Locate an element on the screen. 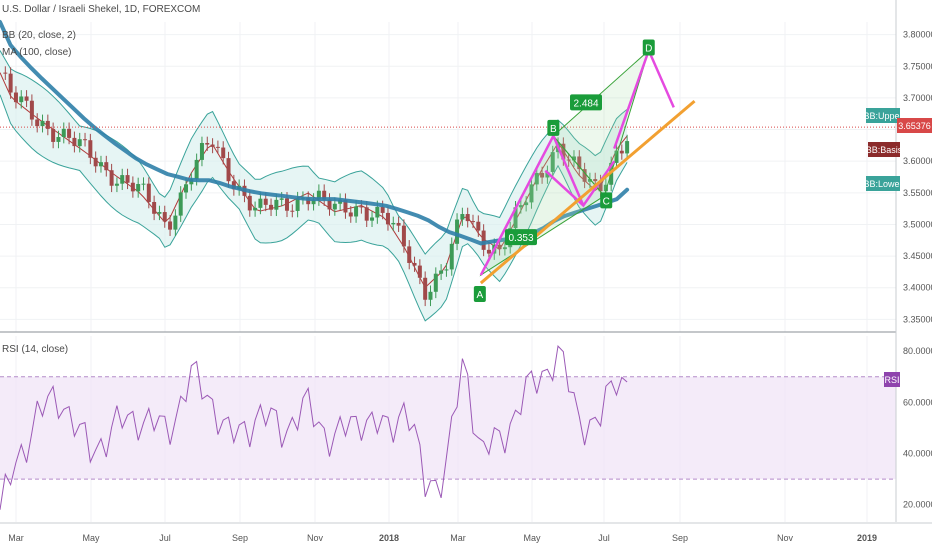 The width and height of the screenshot is (932, 550). pattern-label-b-box is located at coordinates (553, 127).